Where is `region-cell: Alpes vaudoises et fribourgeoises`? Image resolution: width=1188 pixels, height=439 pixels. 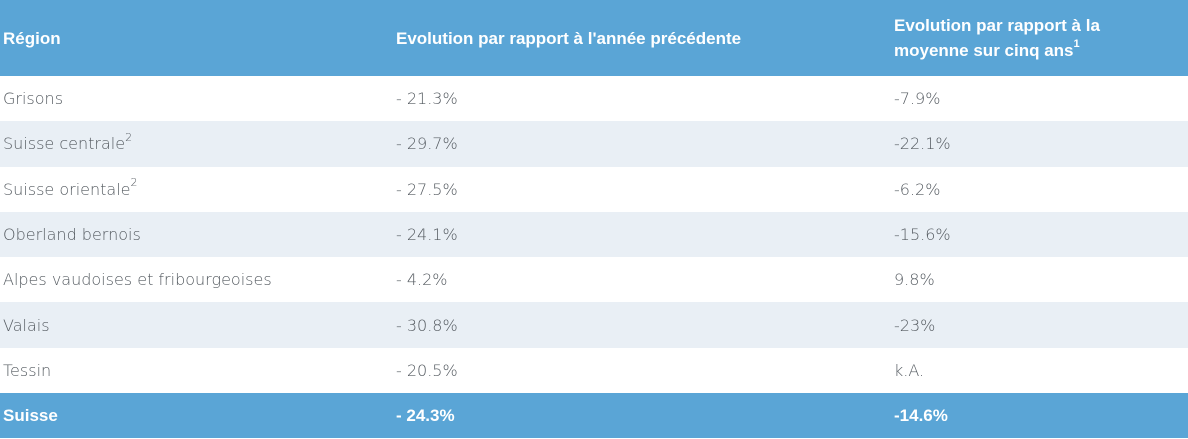 region-cell: Alpes vaudoises et fribourgeoises is located at coordinates (196, 279).